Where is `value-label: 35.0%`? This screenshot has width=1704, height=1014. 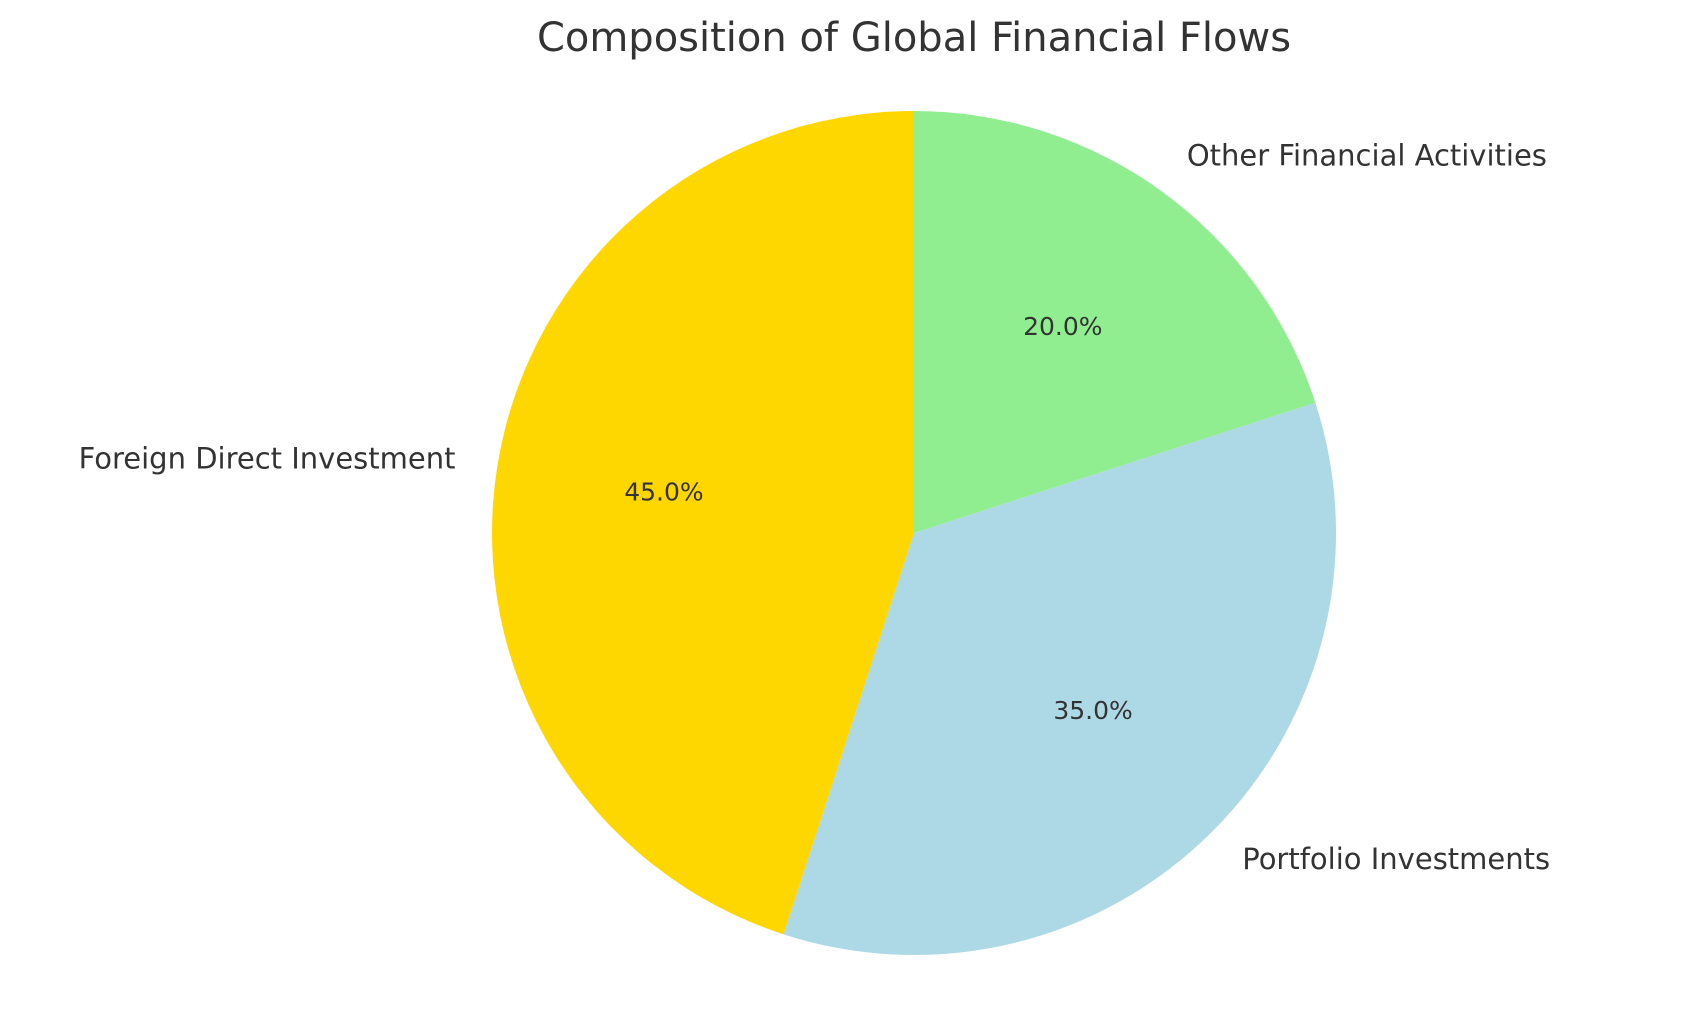 value-label: 35.0% is located at coordinates (1092, 710).